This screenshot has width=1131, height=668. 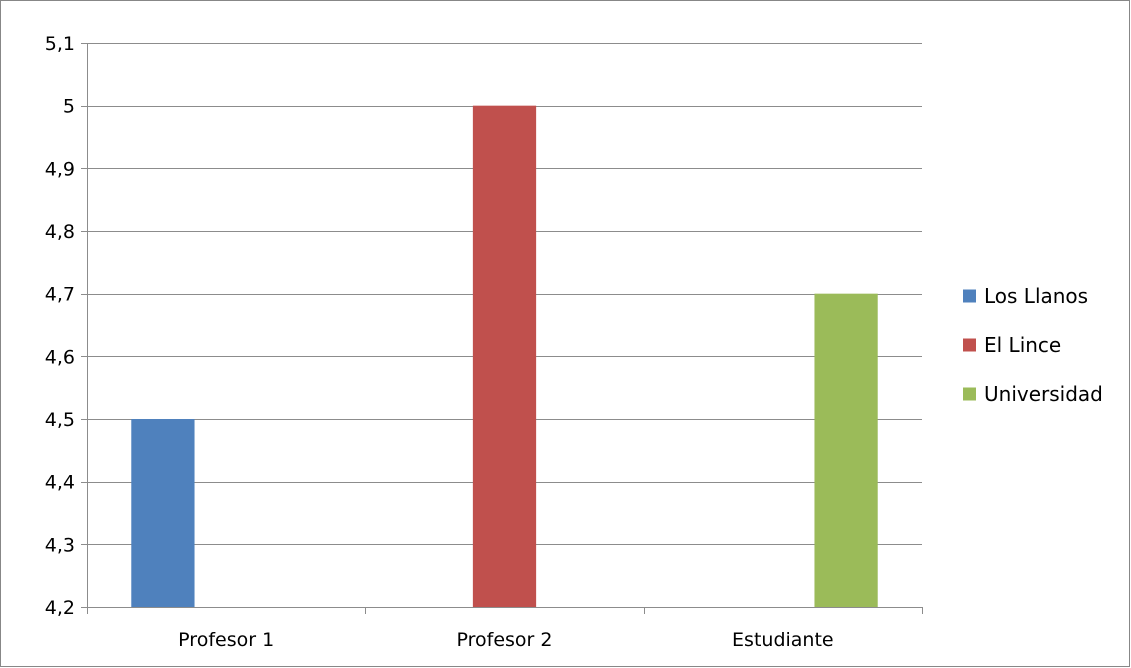 What do you see at coordinates (1043, 394) in the screenshot?
I see `legend-label: Universidad` at bounding box center [1043, 394].